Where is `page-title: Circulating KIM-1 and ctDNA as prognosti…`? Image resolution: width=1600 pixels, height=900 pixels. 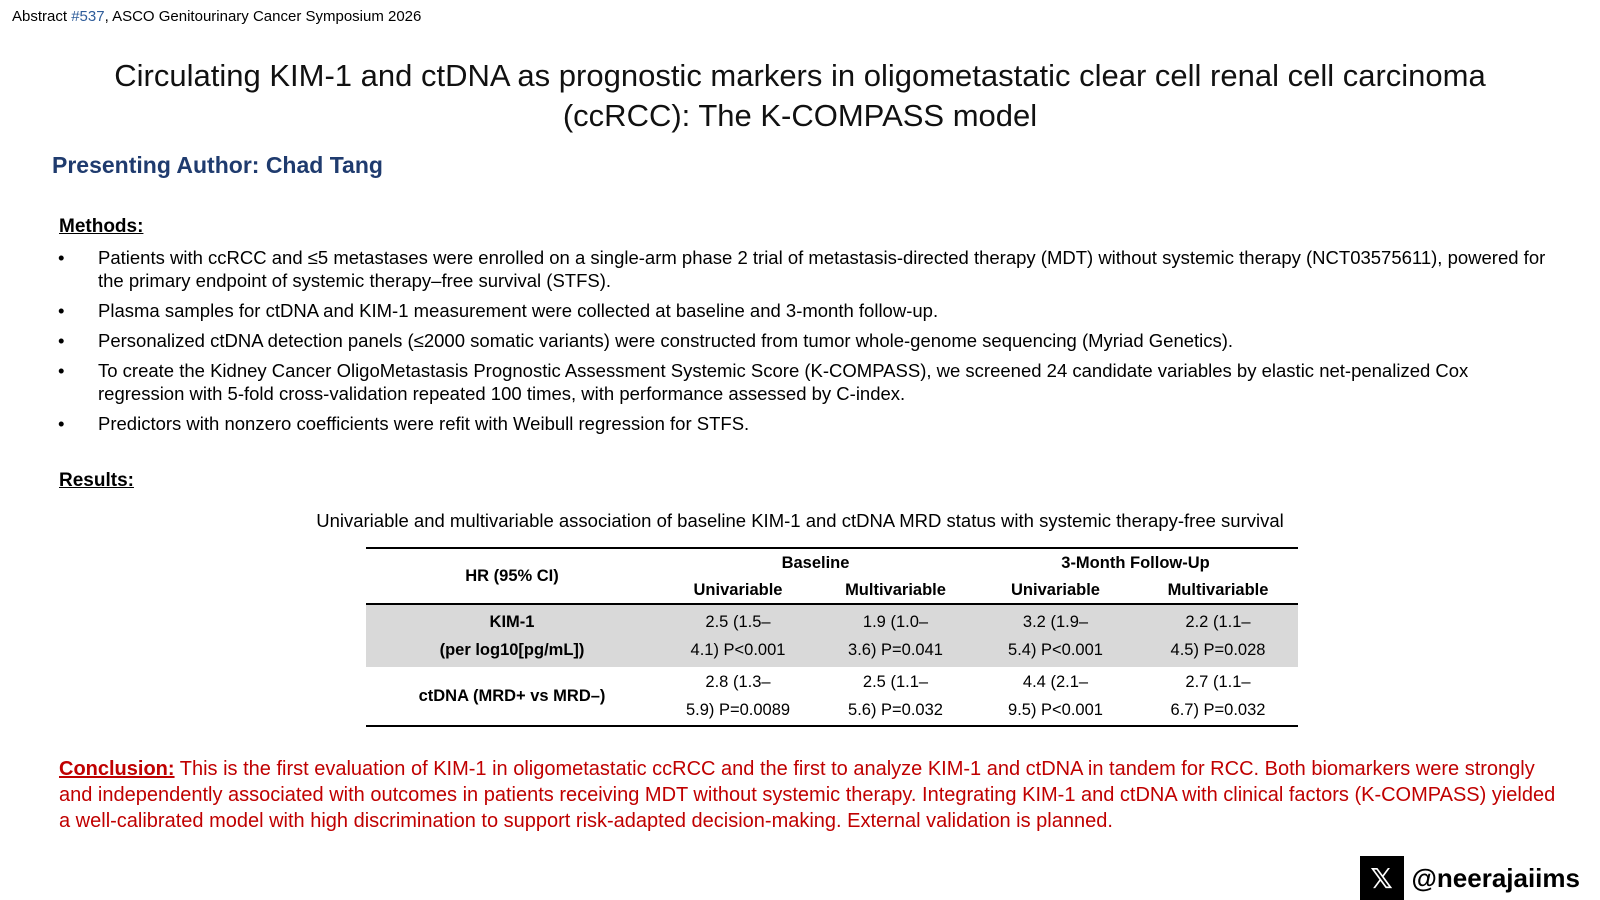
page-title: Circulating KIM-1 and ctDNA as prognosti… is located at coordinates (800, 95).